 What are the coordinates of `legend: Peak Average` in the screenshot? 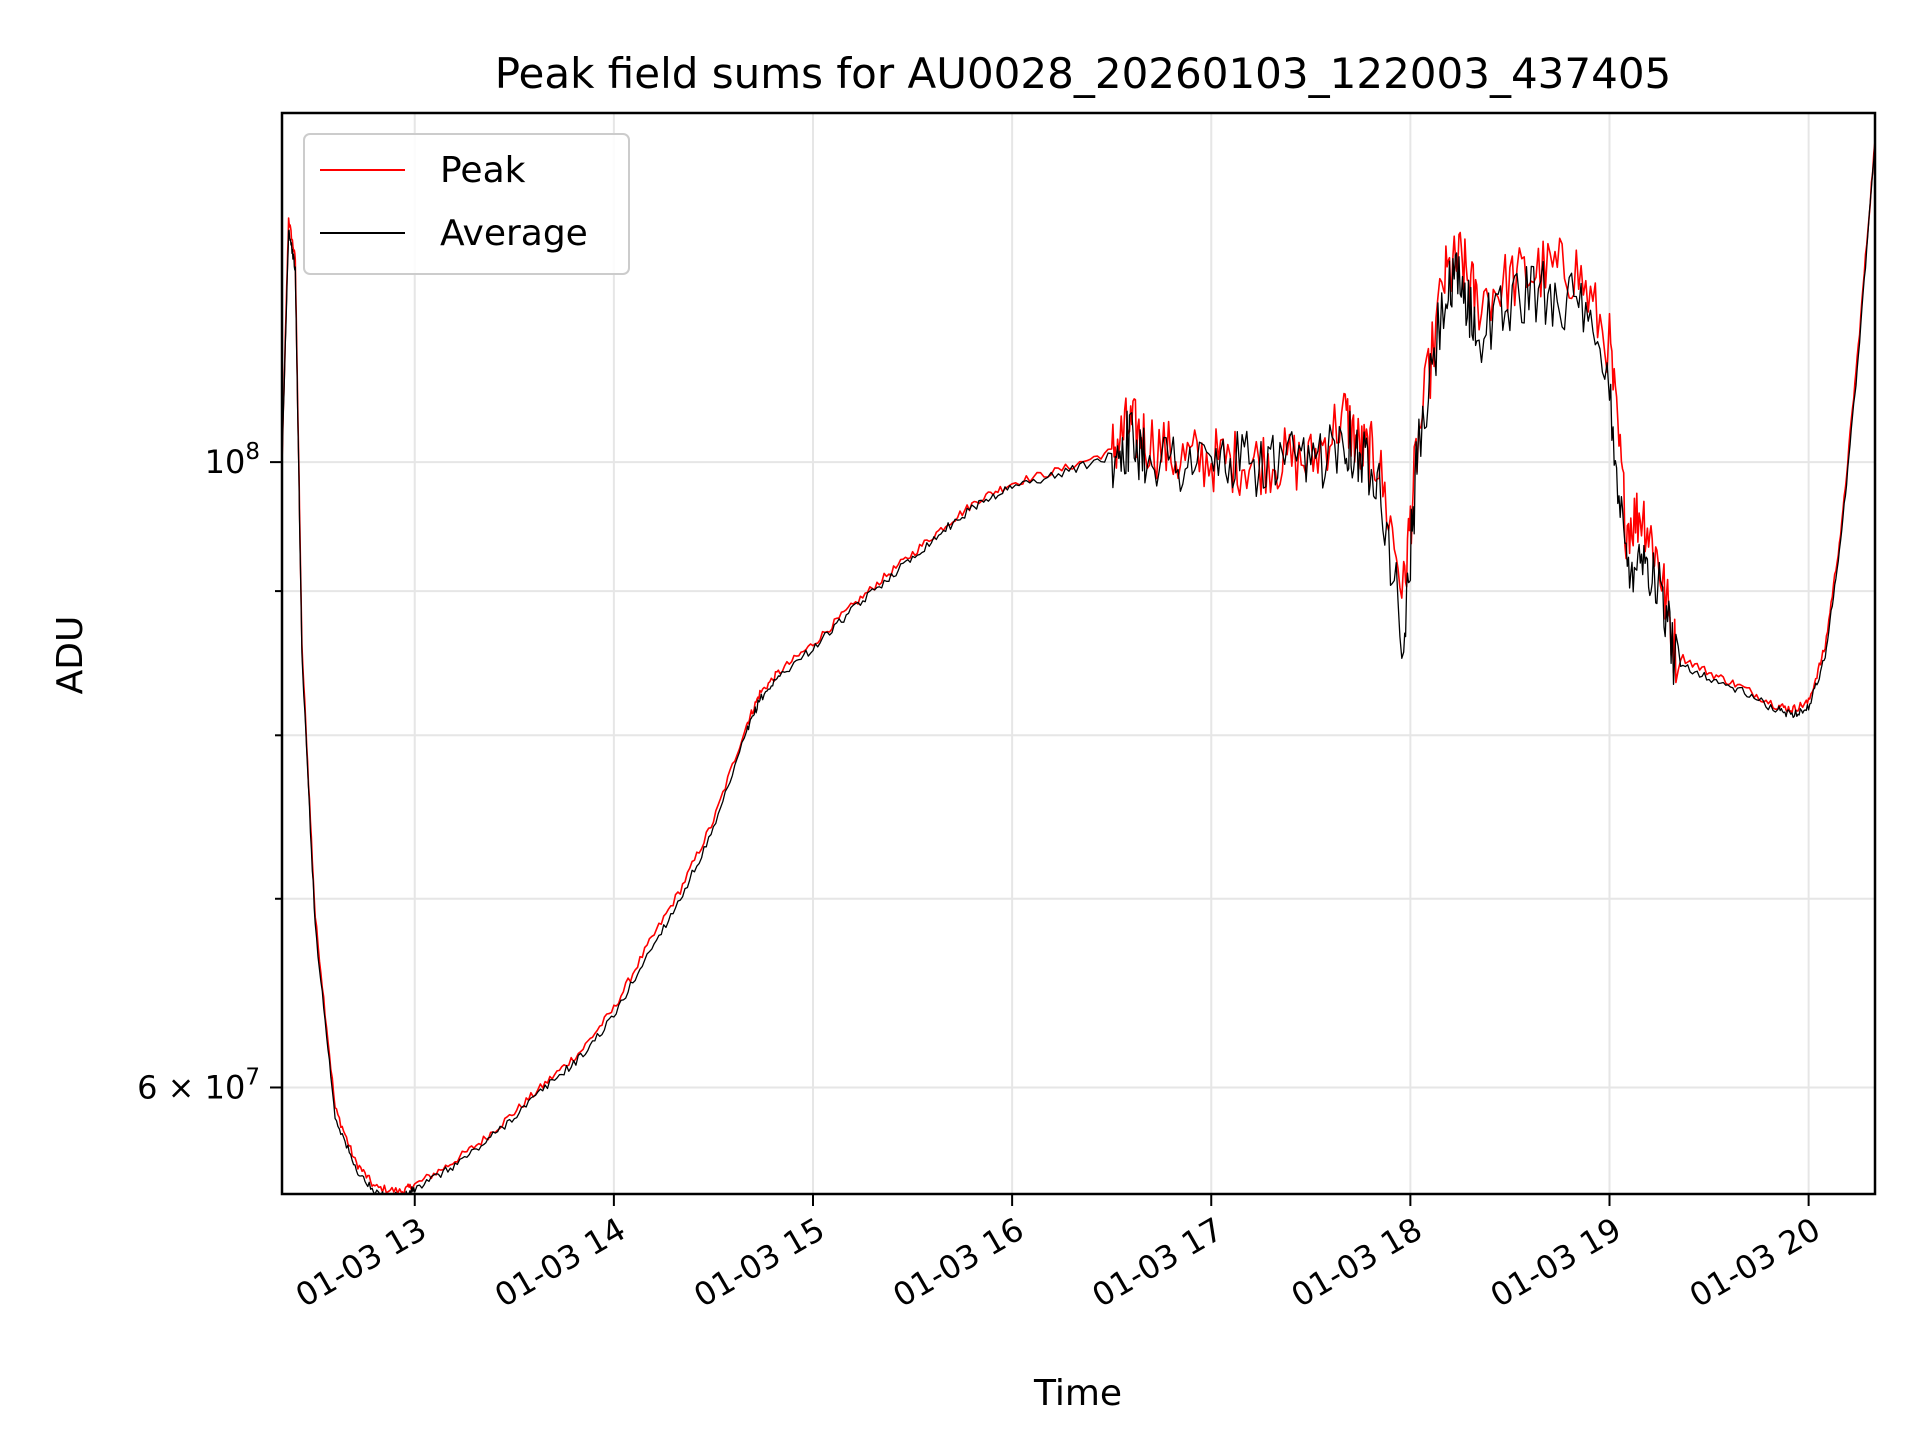 It's located at (466, 204).